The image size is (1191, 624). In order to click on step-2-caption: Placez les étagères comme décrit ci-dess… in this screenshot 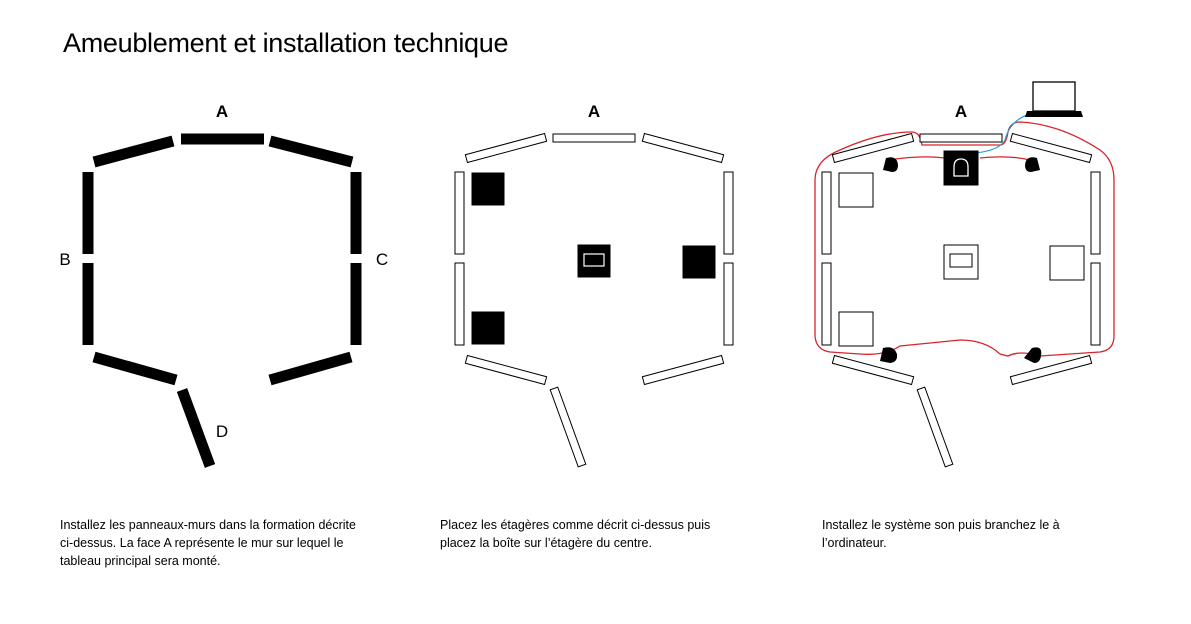, I will do `click(575, 534)`.